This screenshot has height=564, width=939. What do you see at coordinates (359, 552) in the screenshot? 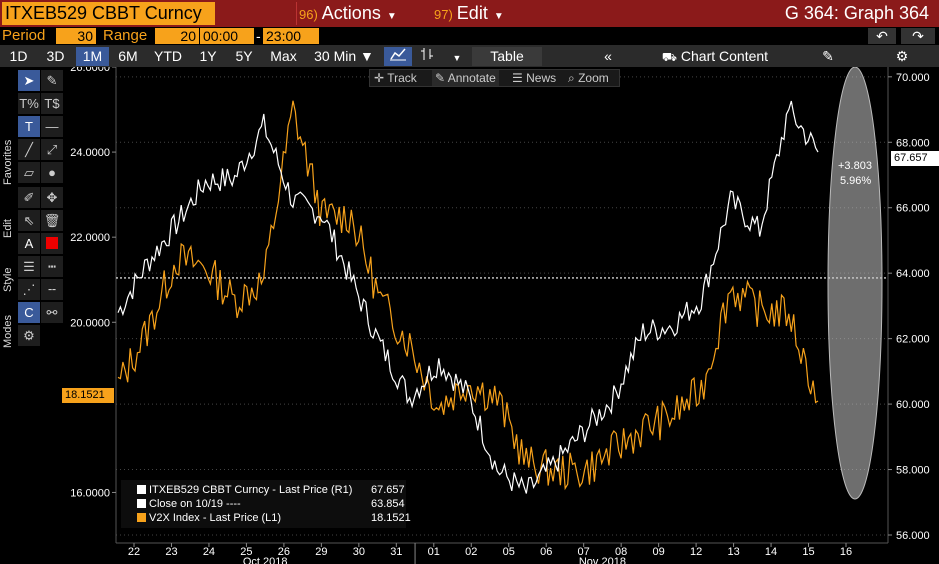
I see `x-tick-label: 30` at bounding box center [359, 552].